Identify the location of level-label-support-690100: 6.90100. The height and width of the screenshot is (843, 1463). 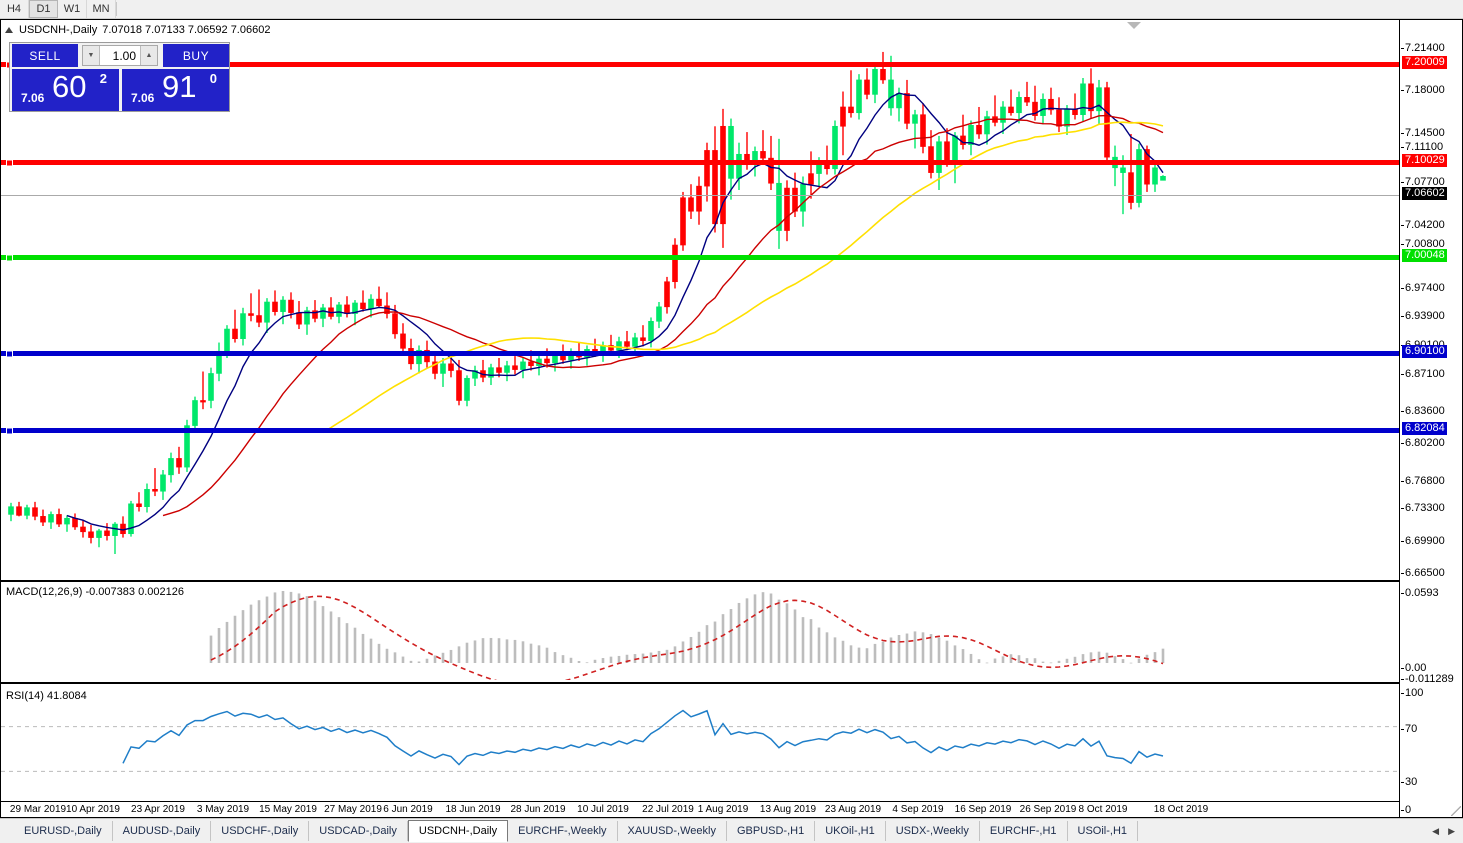
(1424, 351).